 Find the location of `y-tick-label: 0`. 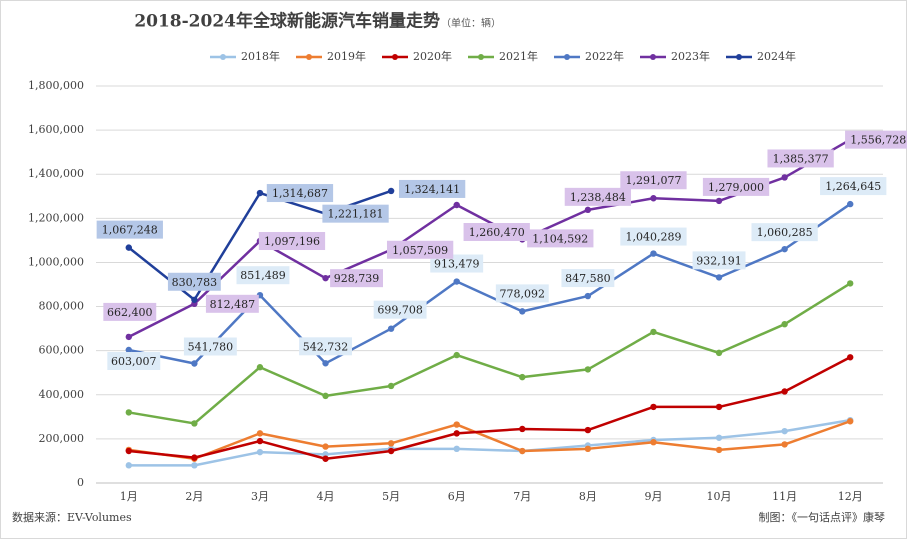

y-tick-label: 0 is located at coordinates (80, 482).